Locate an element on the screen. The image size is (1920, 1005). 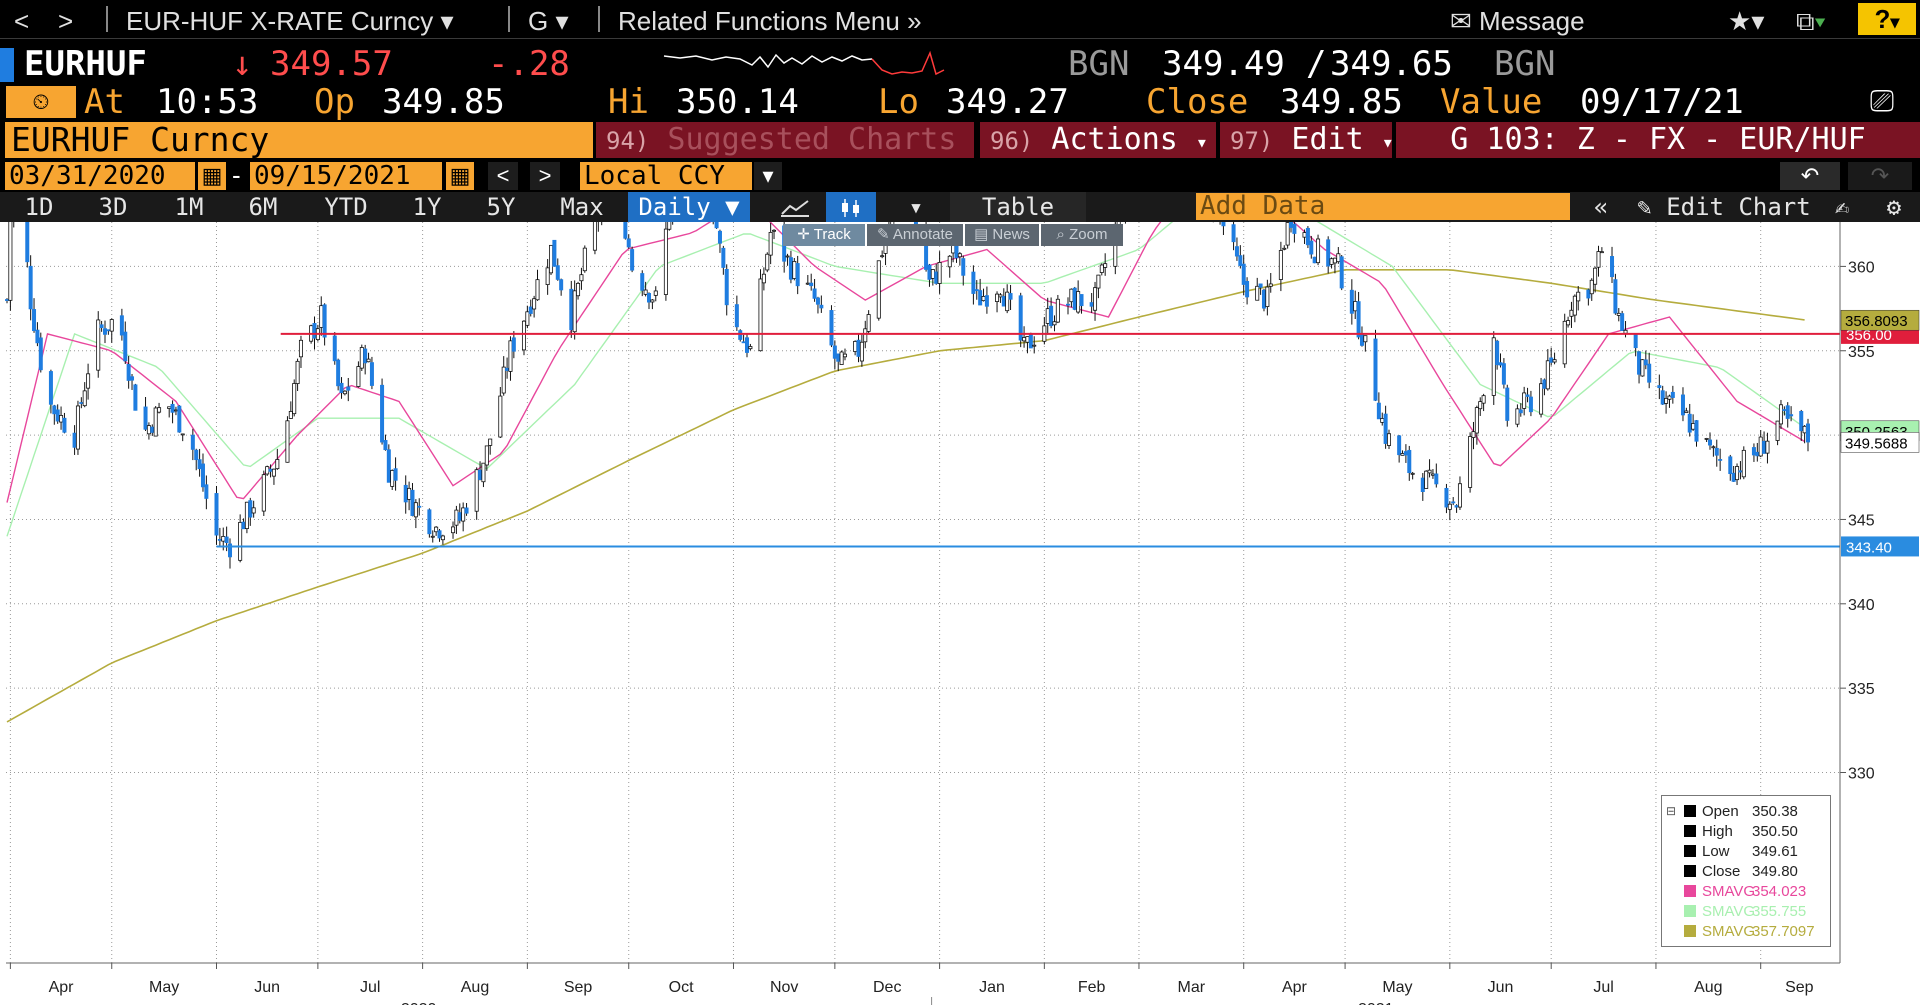
currency-select: Local CCY is located at coordinates (666, 176).